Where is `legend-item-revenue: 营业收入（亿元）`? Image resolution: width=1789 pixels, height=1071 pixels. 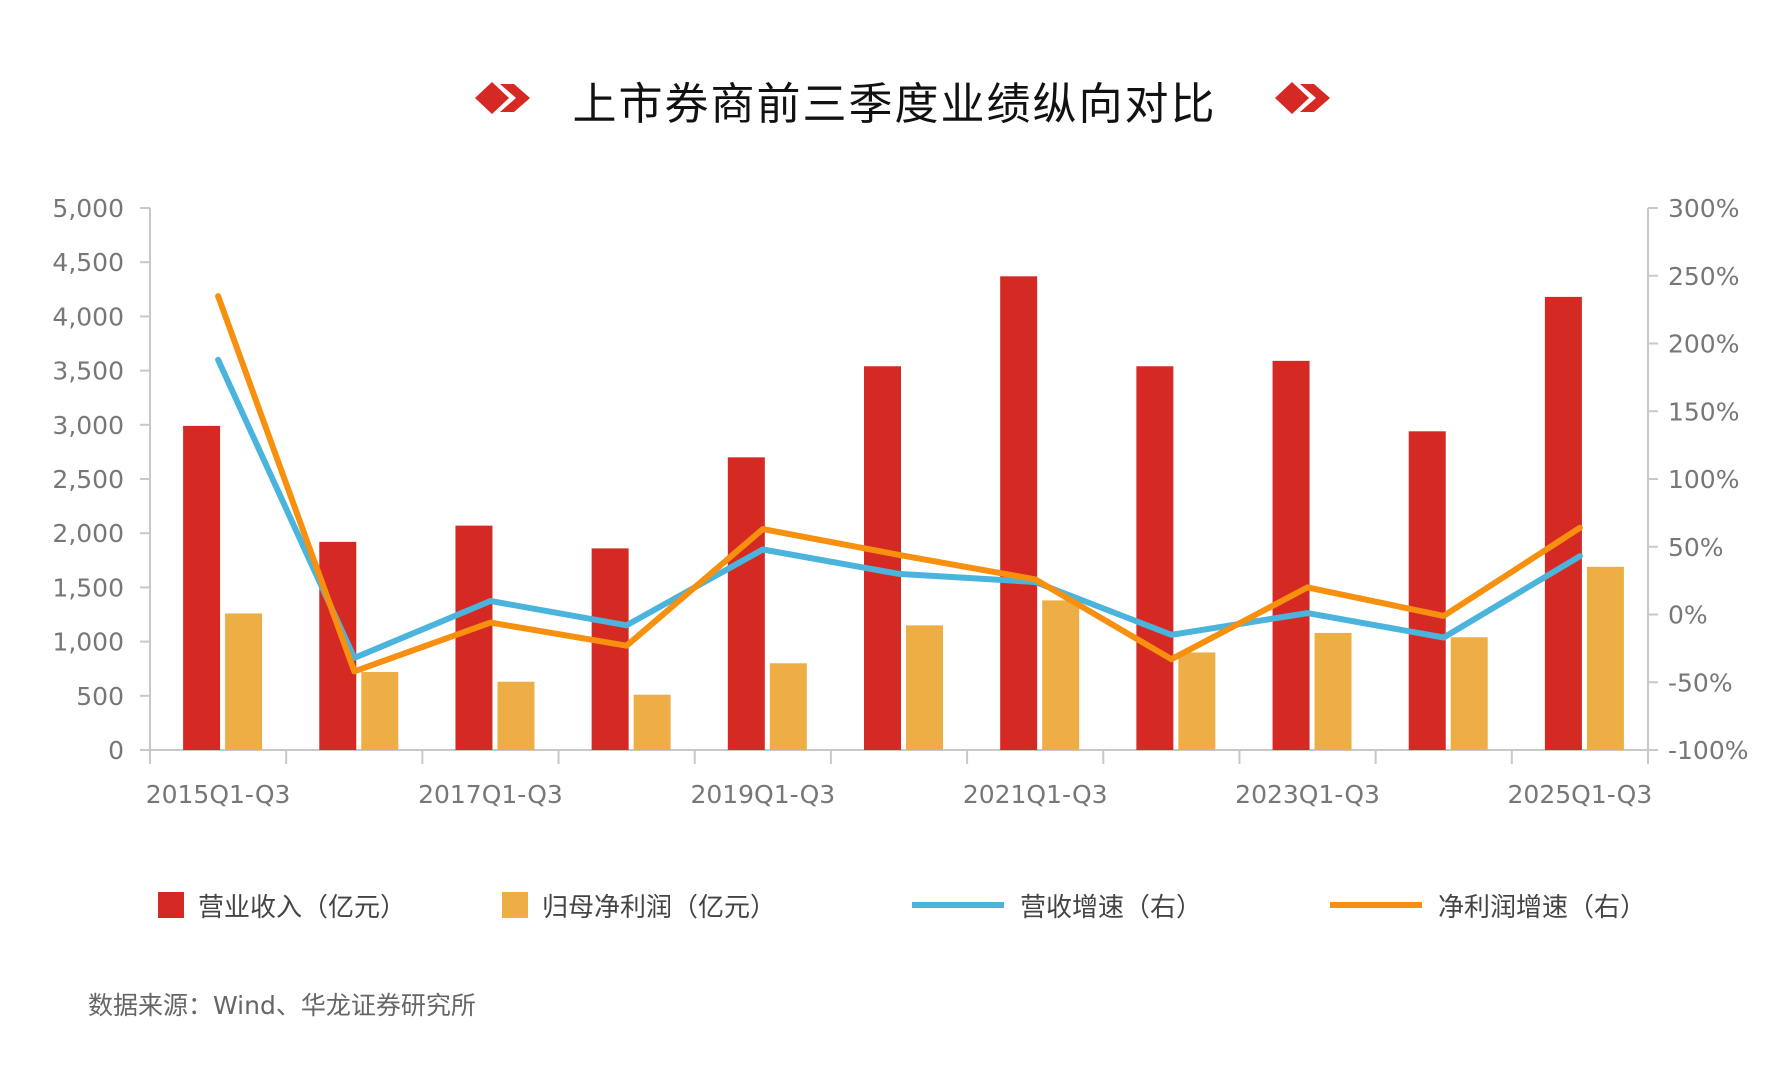 legend-item-revenue: 营业收入（亿元） is located at coordinates (282, 905).